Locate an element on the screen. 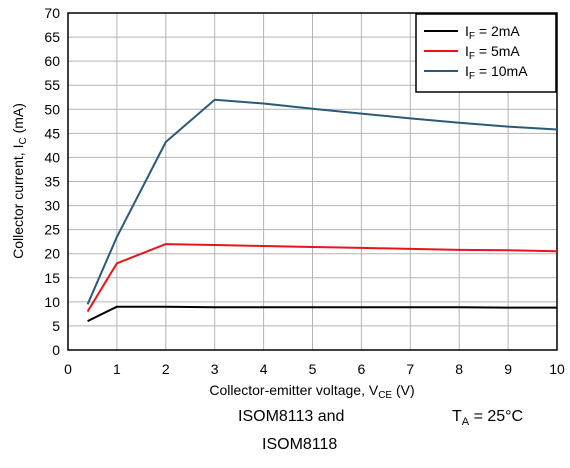 Image resolution: width=570 pixels, height=468 pixels. x-tick-label: 4 is located at coordinates (264, 369).